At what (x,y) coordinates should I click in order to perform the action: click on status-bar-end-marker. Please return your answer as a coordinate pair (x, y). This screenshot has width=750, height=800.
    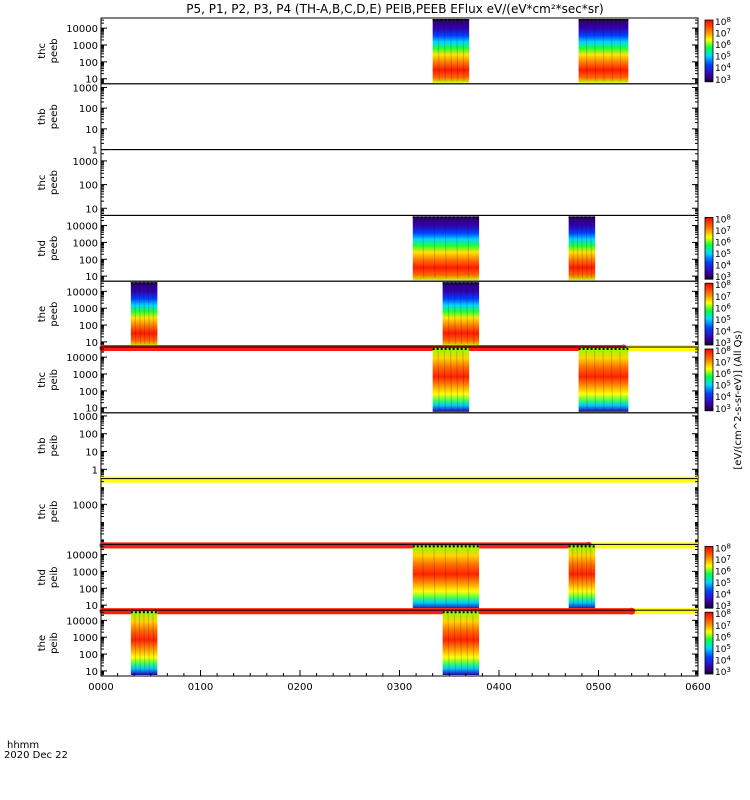
    Looking at the image, I should click on (632, 611).